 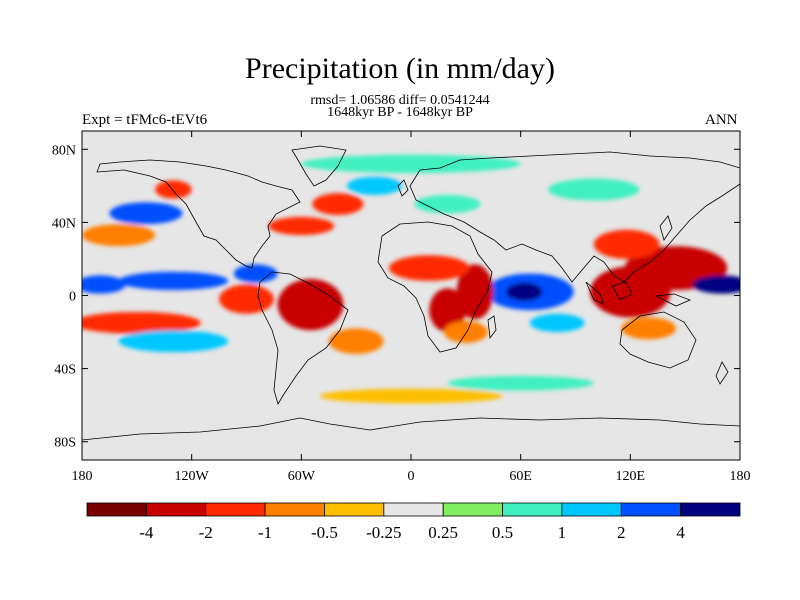 I want to click on coast-sumatra, so click(x=595, y=293).